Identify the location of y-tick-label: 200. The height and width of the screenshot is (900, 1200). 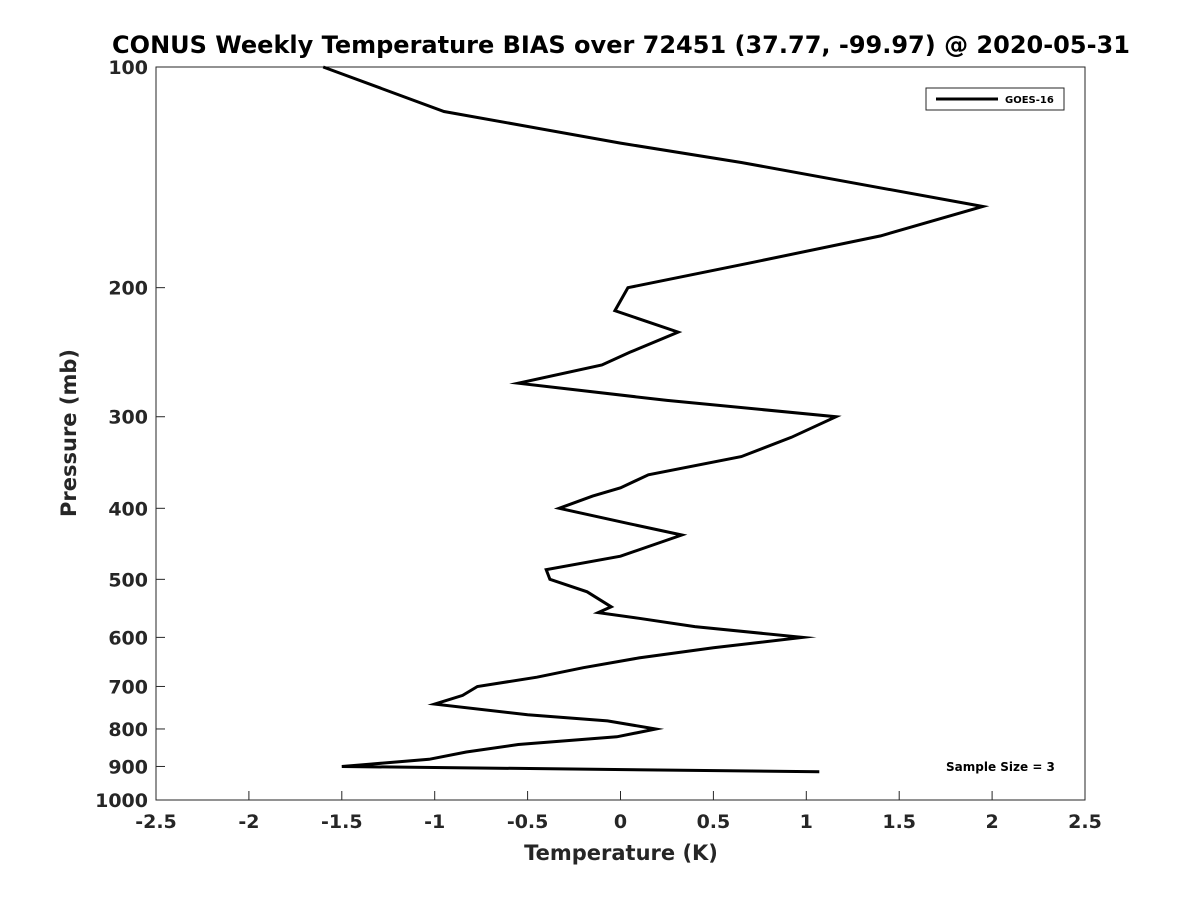
(128, 289).